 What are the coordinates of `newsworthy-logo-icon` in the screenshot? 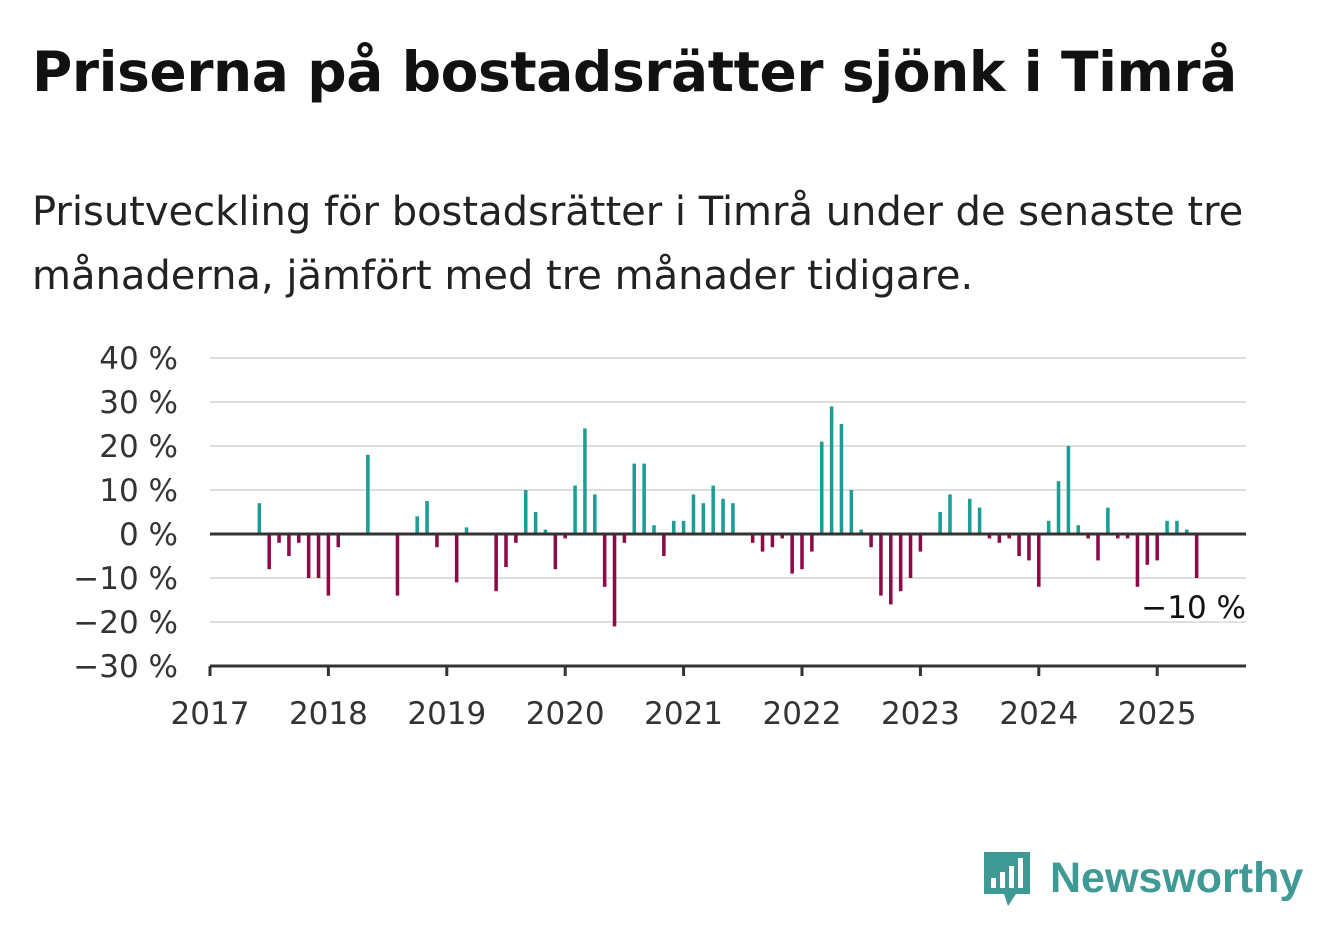 It's located at (1007, 879).